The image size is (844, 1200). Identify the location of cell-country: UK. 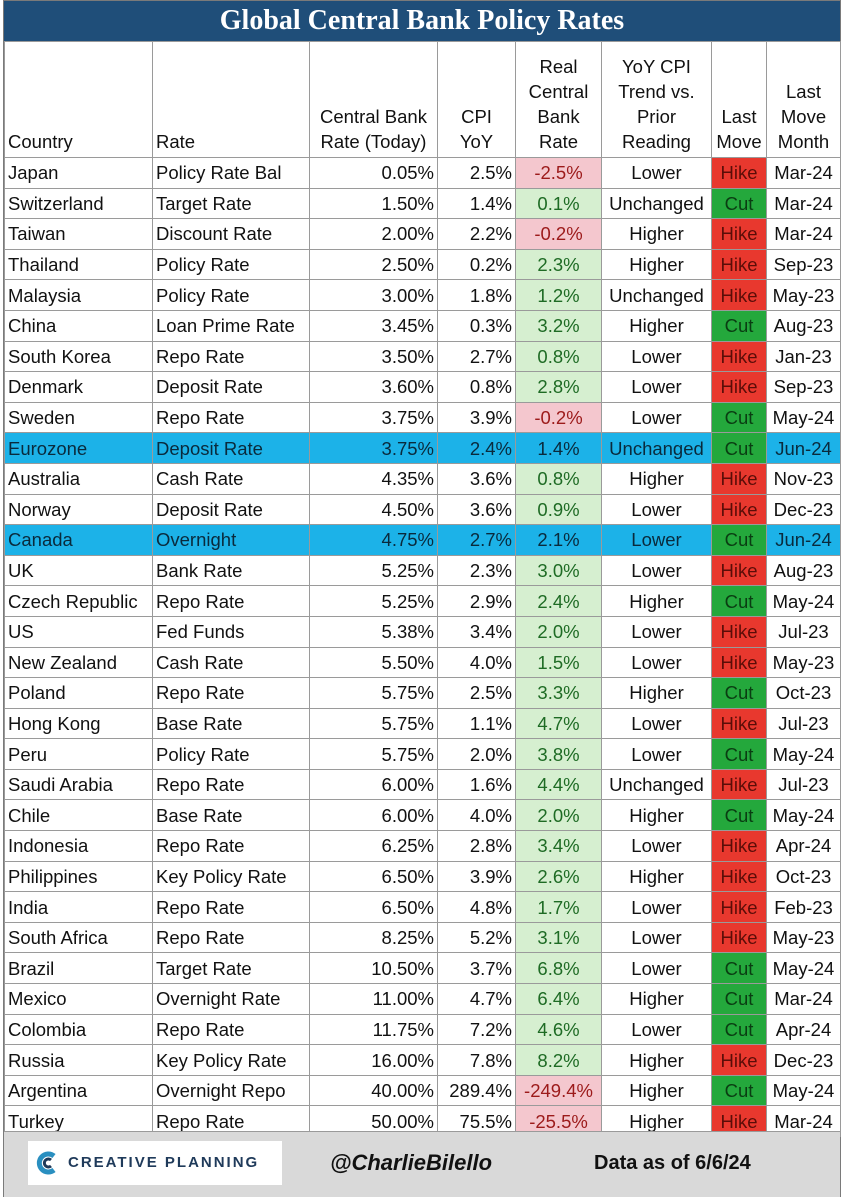
(78, 570).